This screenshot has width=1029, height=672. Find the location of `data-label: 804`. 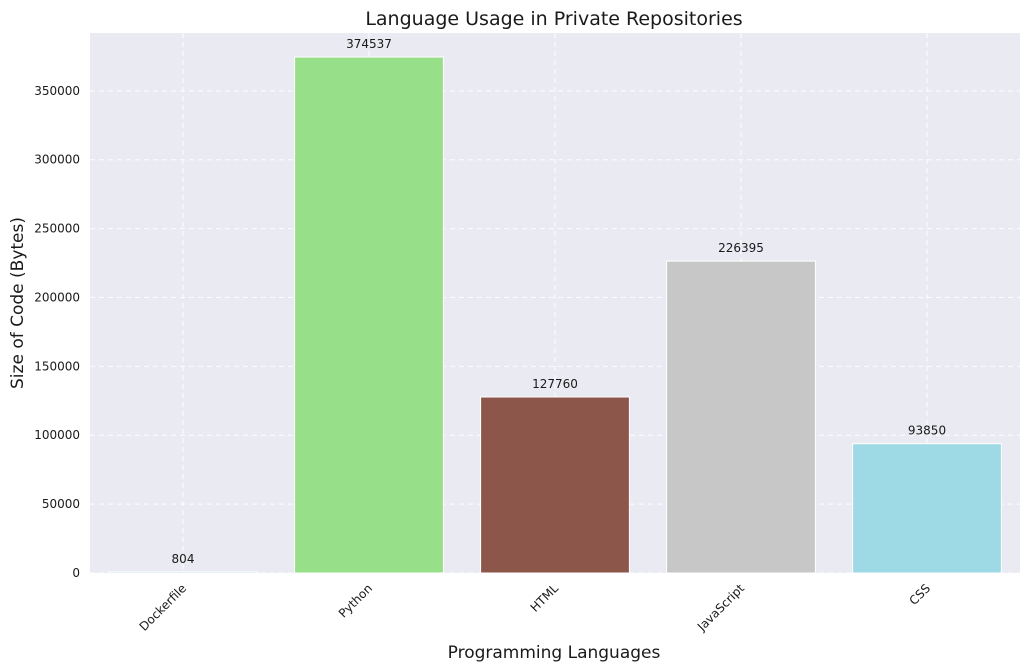

data-label: 804 is located at coordinates (183, 559).